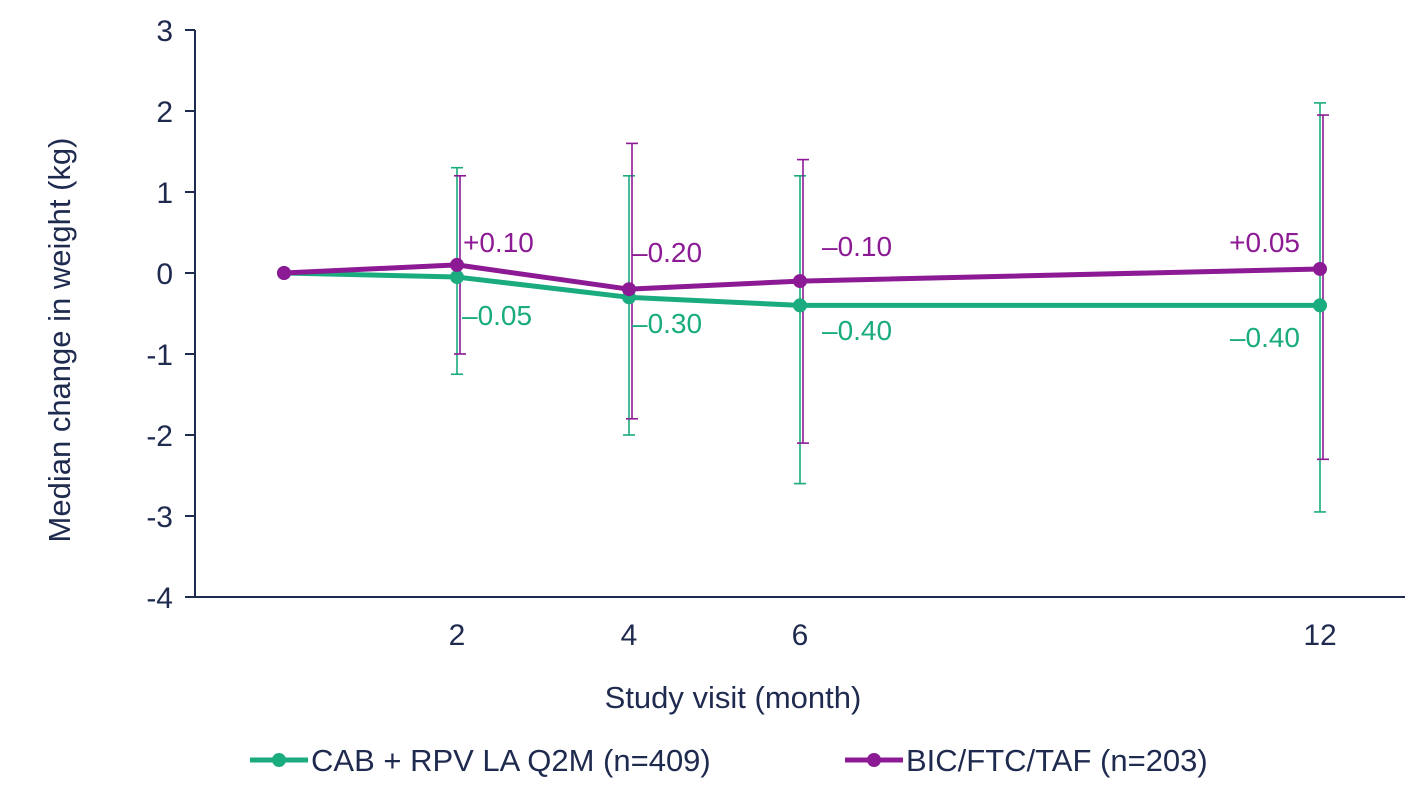  I want to click on y-axis-title: Median change in weight (kg), so click(59, 340).